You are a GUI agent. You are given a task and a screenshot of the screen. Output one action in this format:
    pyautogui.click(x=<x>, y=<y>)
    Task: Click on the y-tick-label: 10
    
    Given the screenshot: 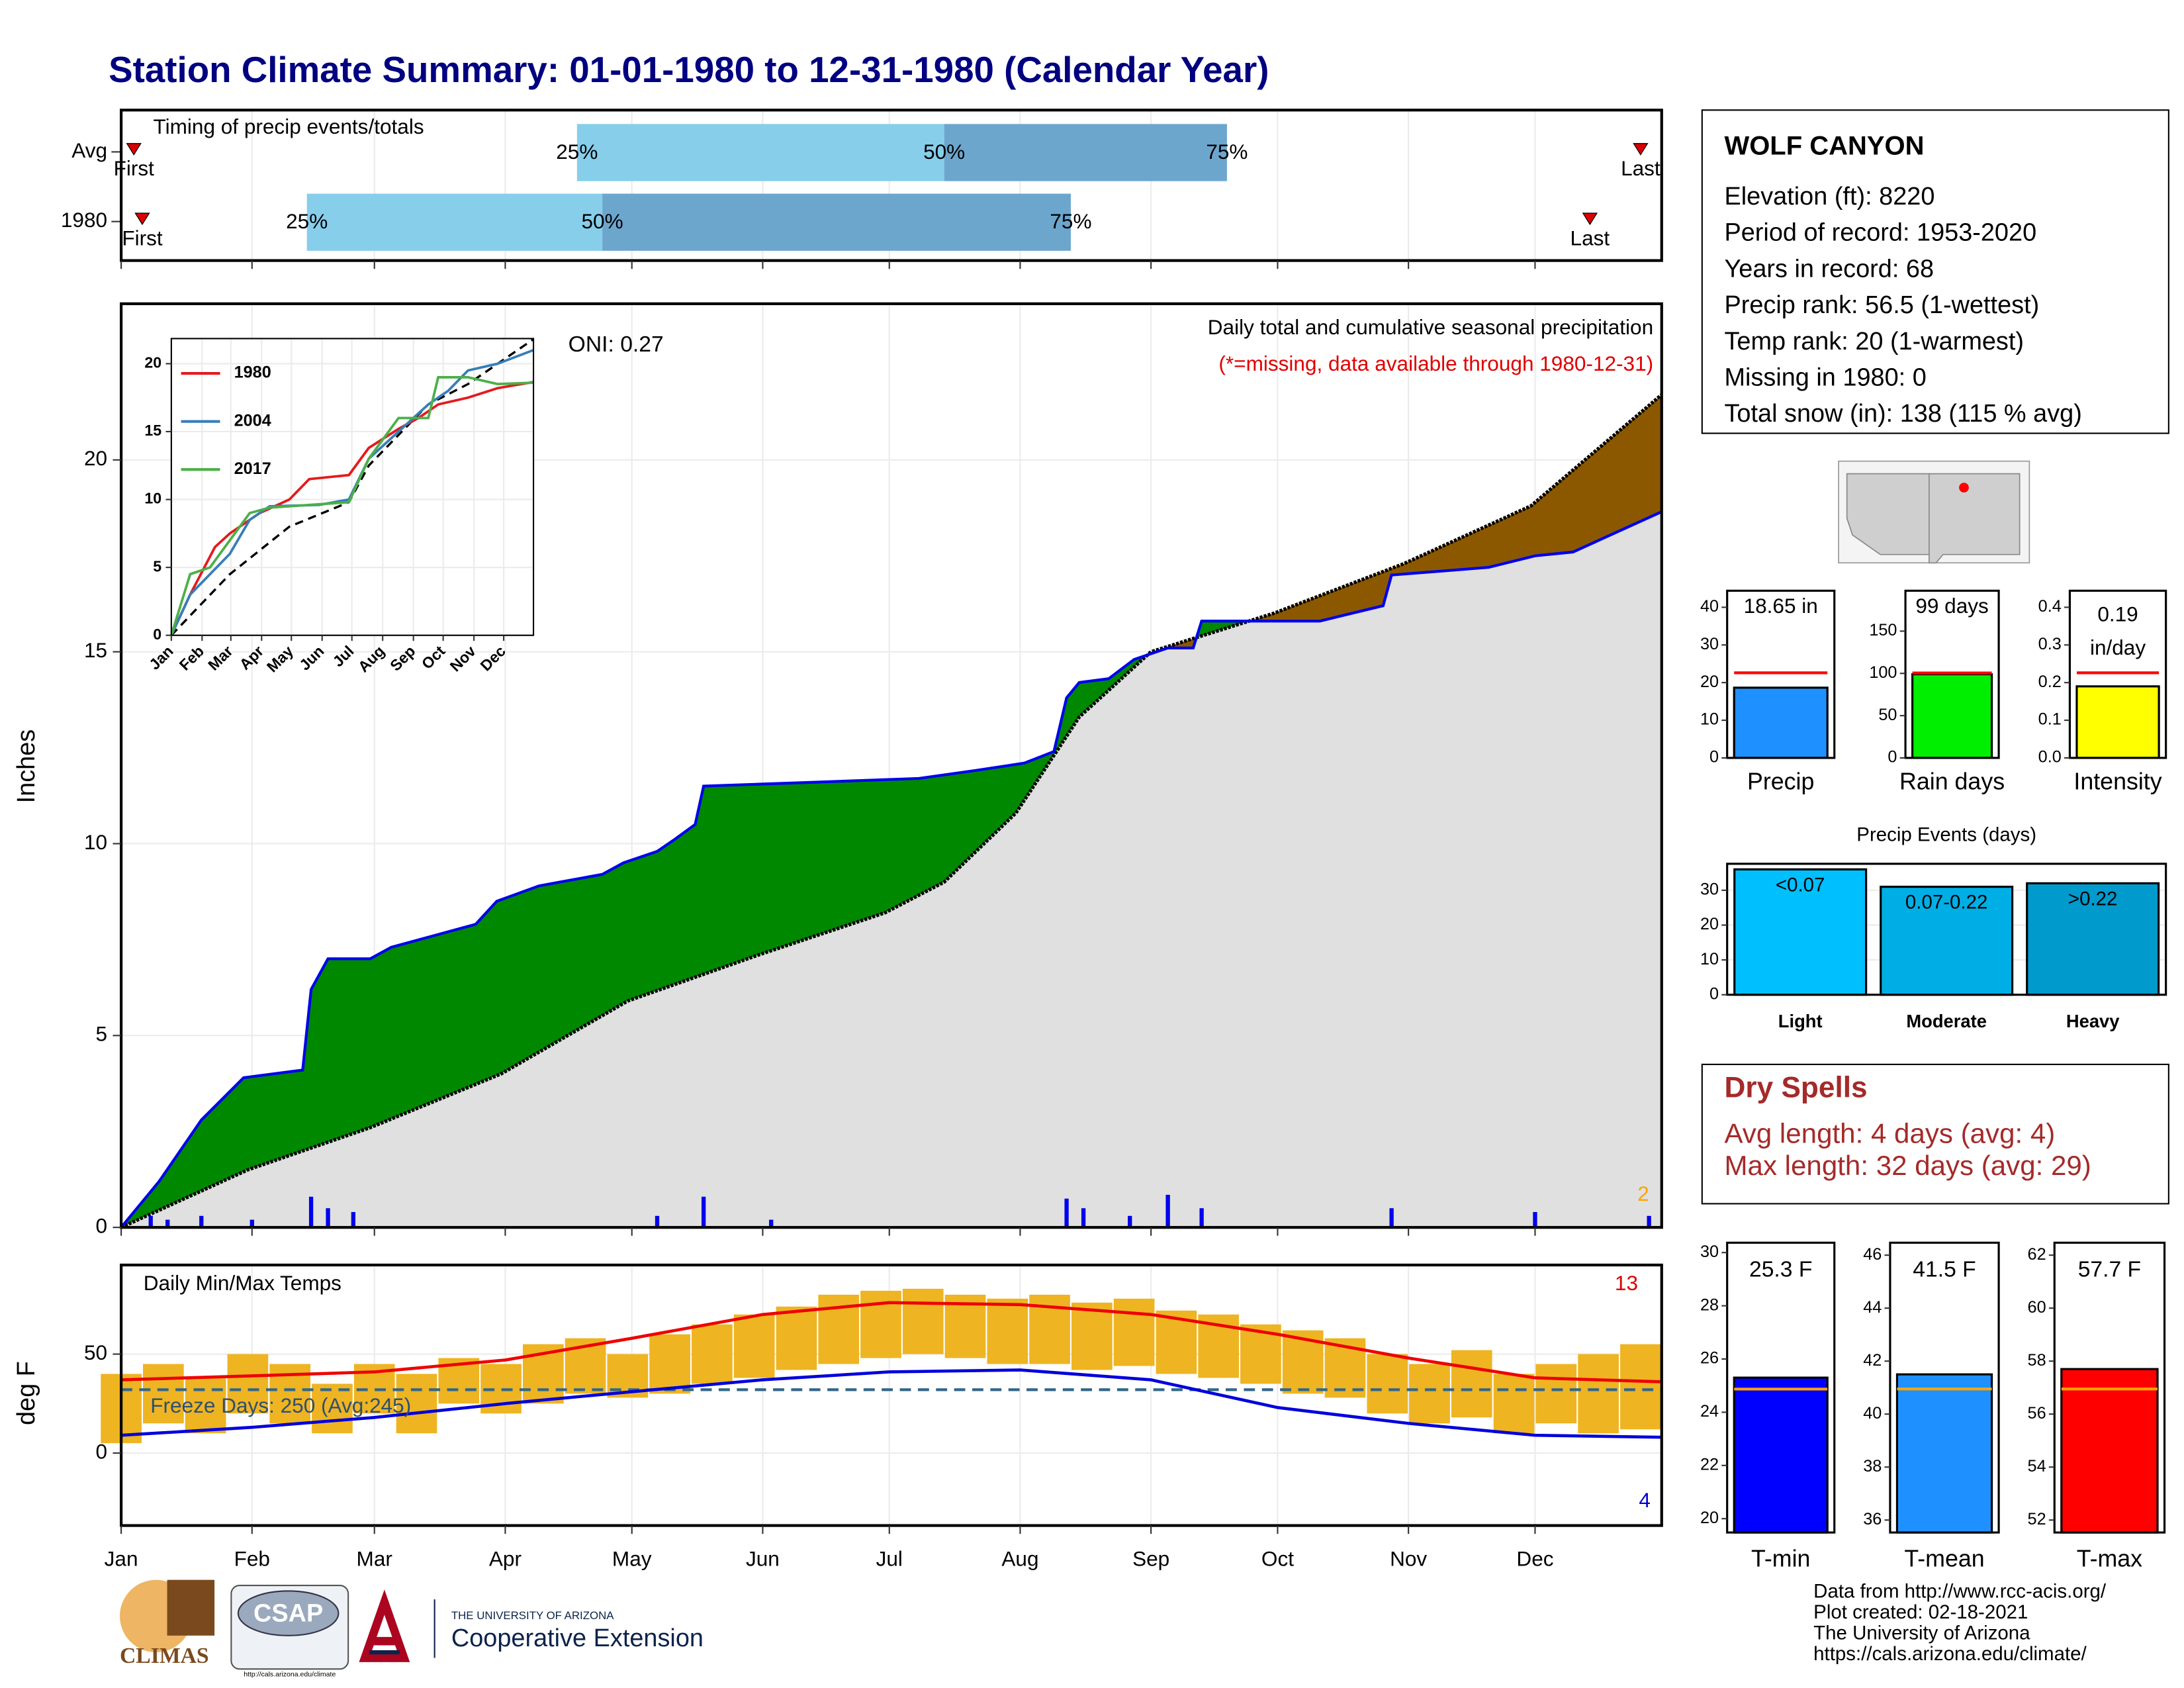 What is the action you would take?
    pyautogui.click(x=152, y=498)
    